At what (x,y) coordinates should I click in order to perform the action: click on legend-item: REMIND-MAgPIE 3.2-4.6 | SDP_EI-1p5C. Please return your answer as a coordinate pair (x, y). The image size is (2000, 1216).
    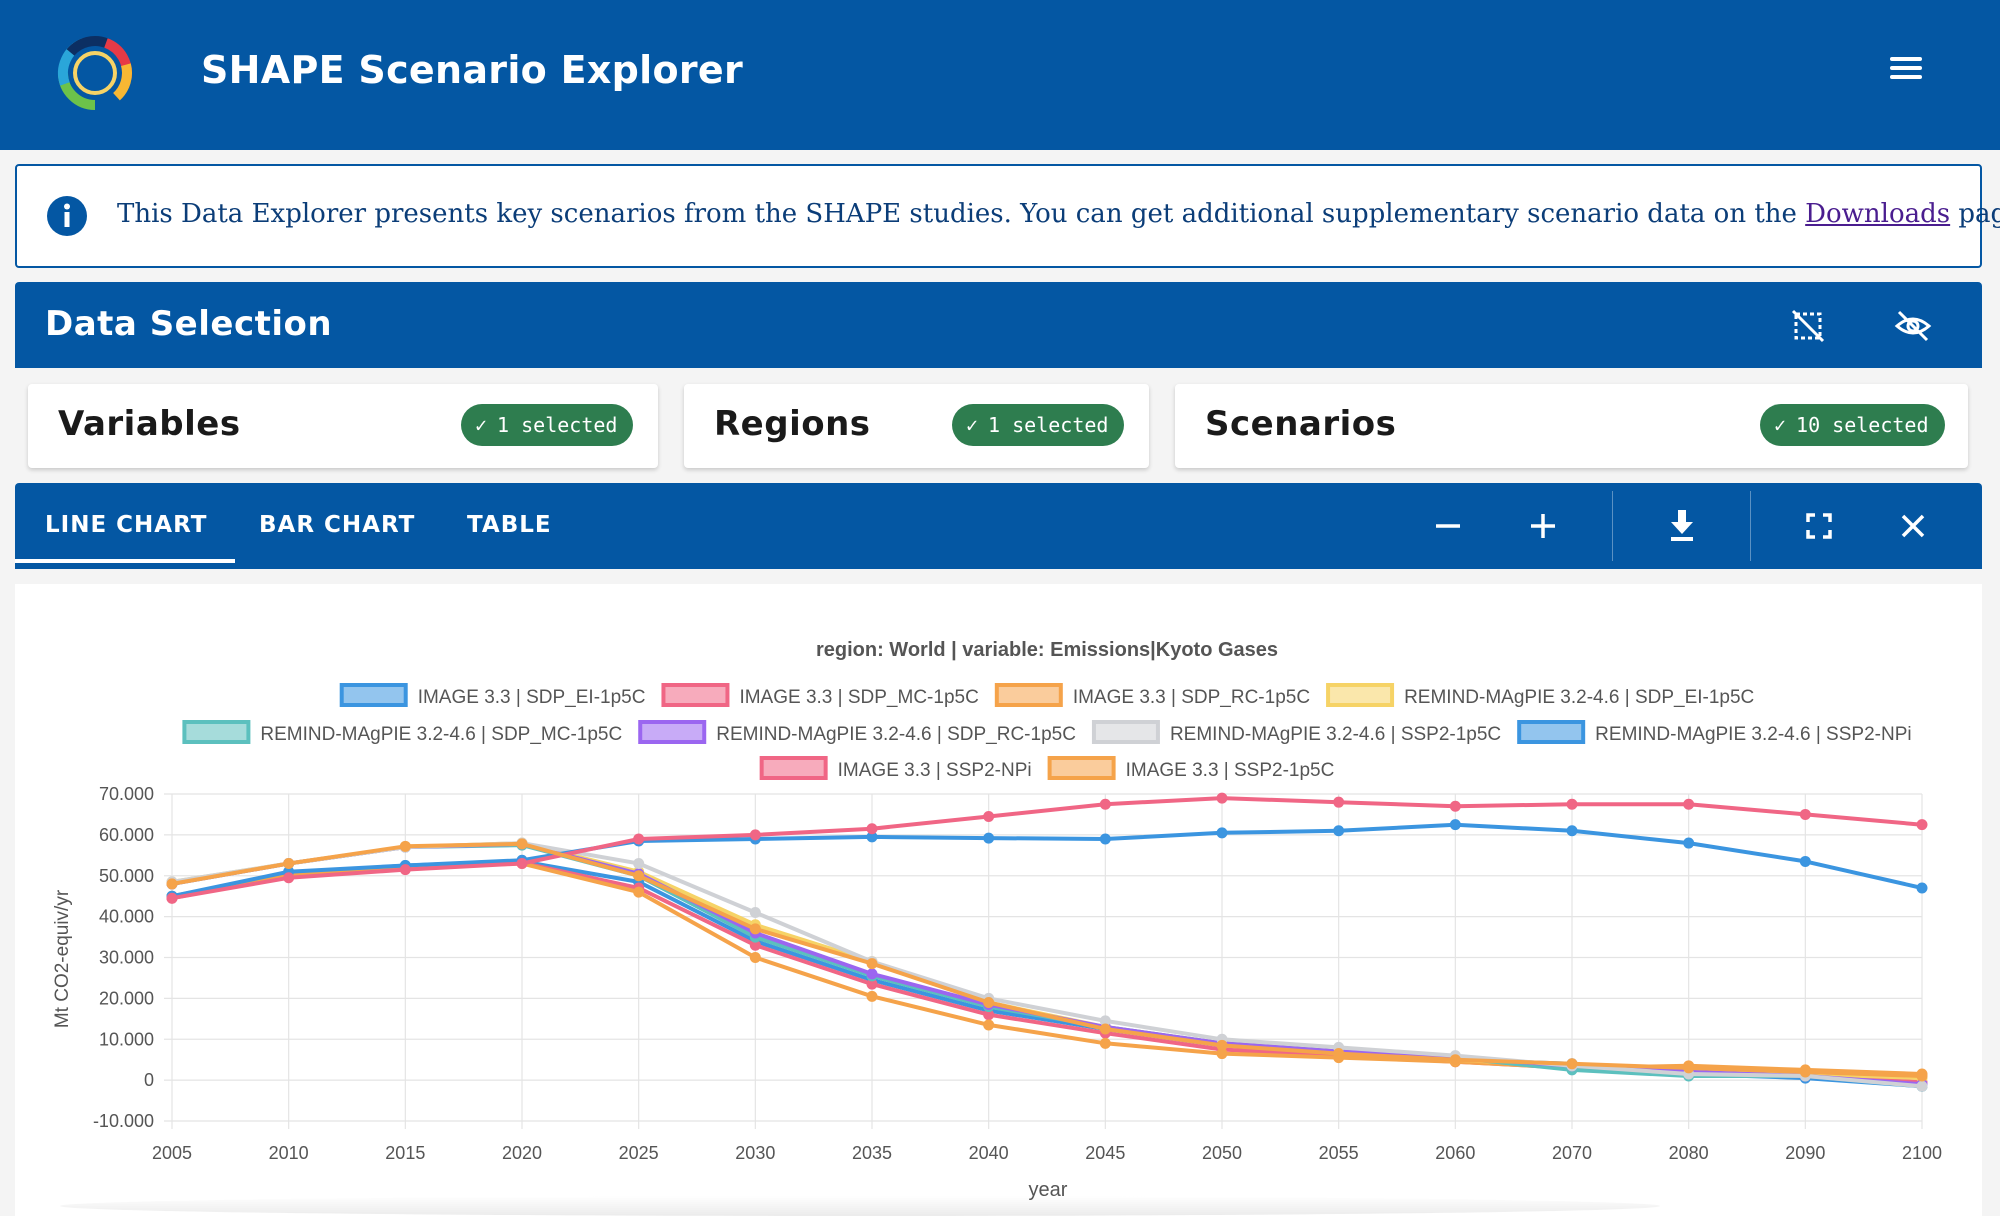
    Looking at the image, I should click on (1540, 695).